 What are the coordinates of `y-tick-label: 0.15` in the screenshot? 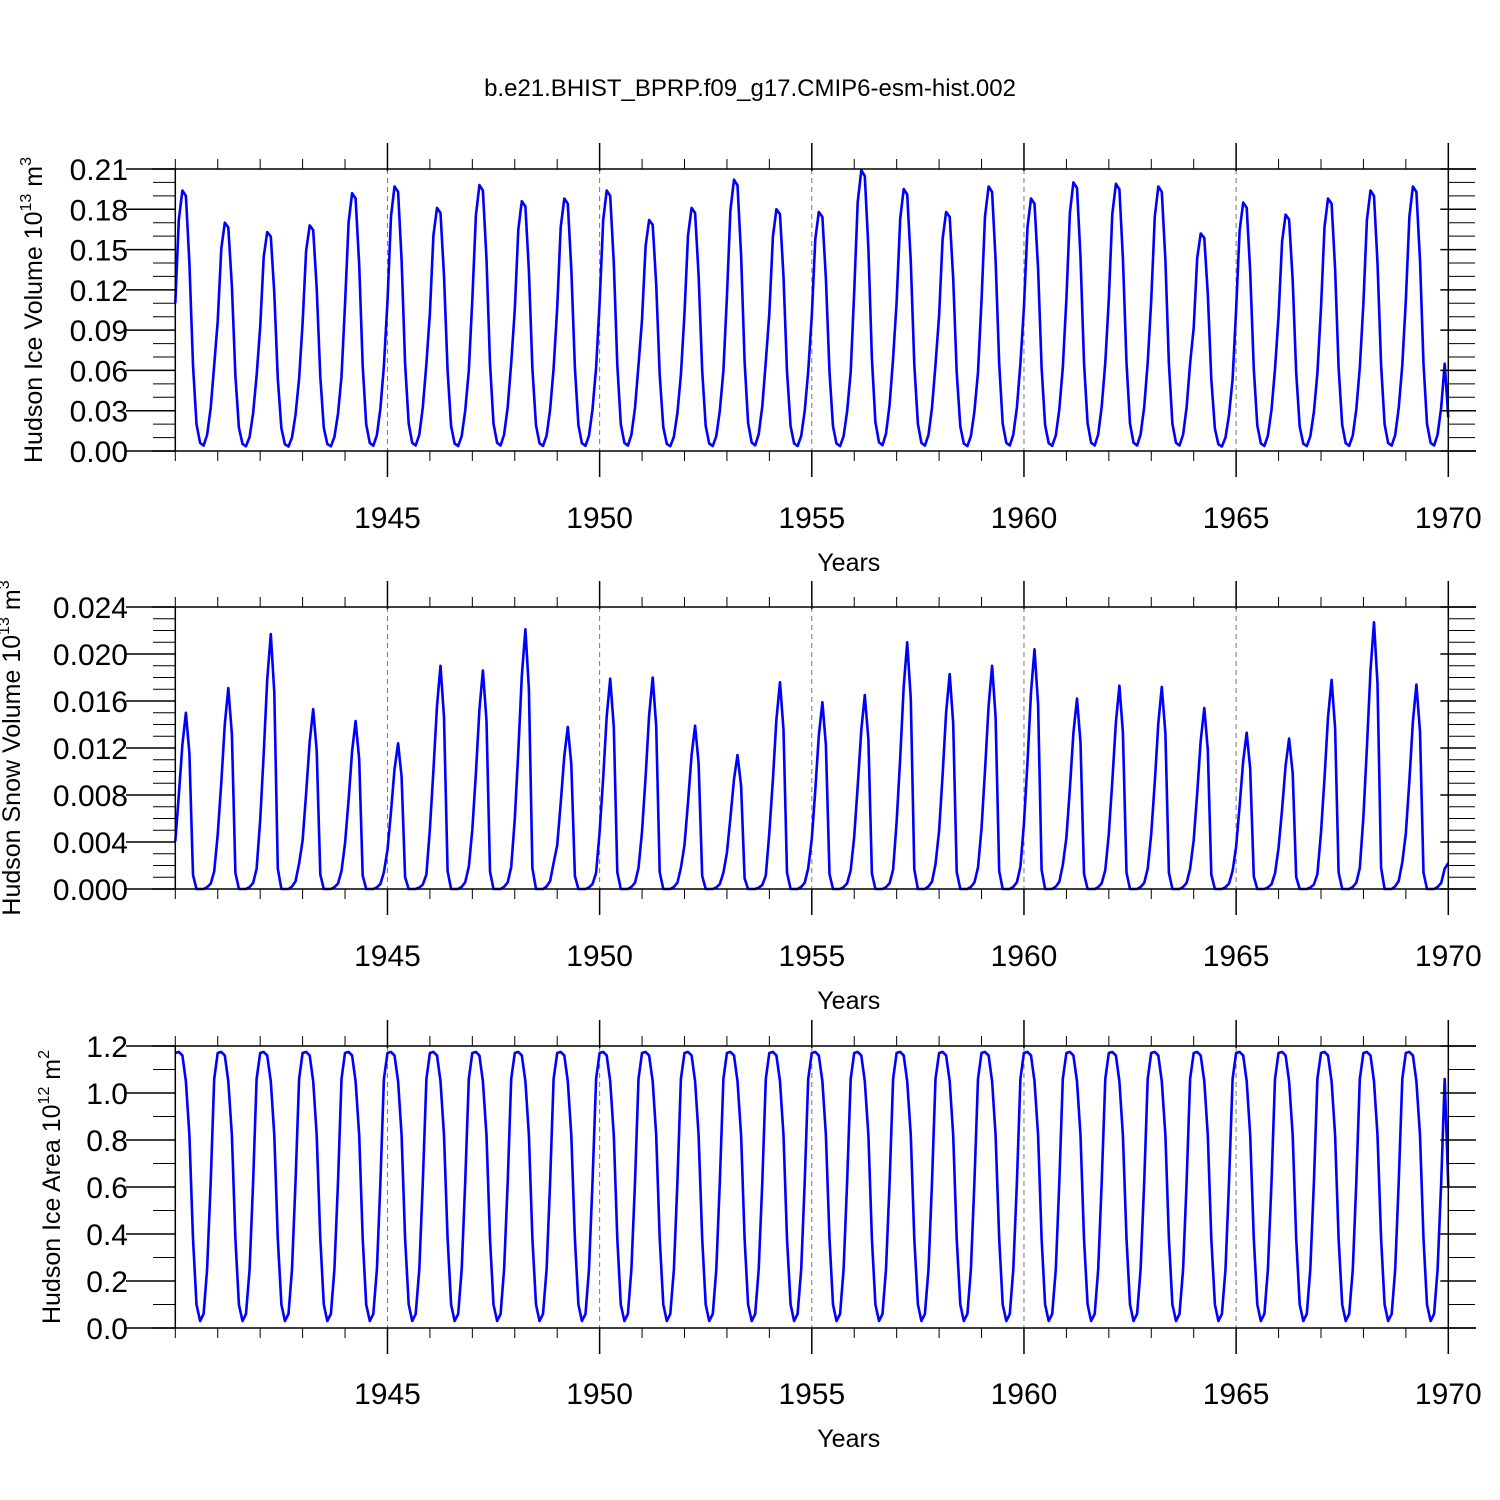 It's located at (99, 251).